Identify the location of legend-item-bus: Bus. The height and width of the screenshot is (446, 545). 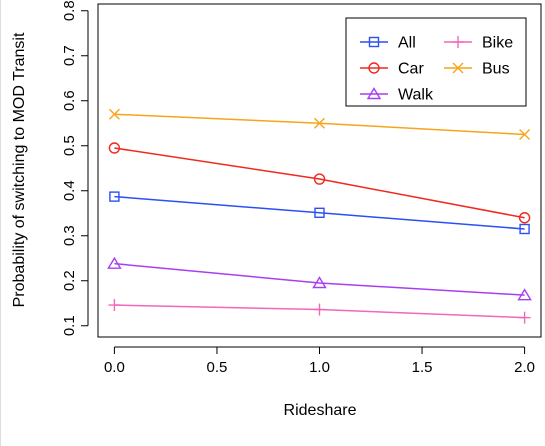
(477, 69).